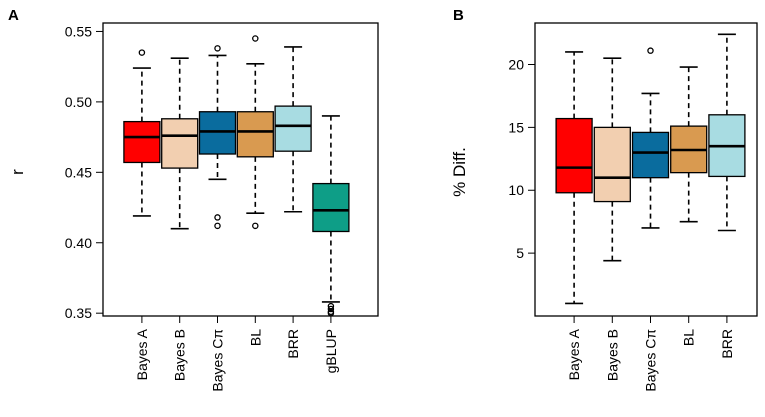  What do you see at coordinates (78, 102) in the screenshot?
I see `y-tick-label: 0.50` at bounding box center [78, 102].